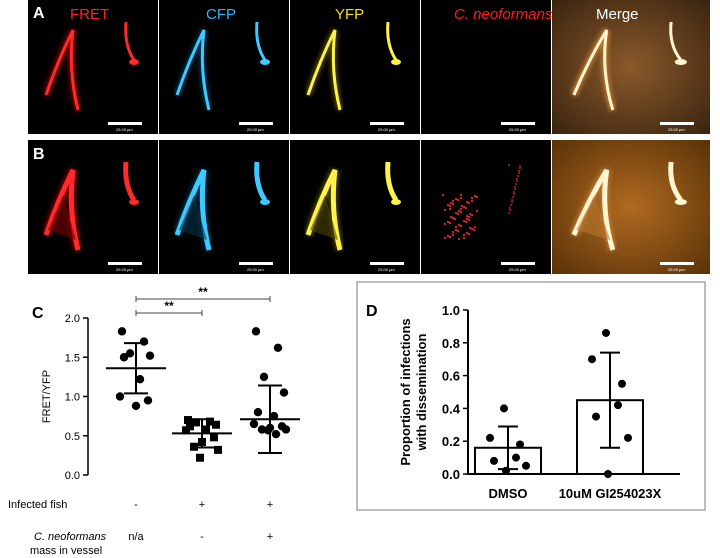 The height and width of the screenshot is (558, 720). What do you see at coordinates (224, 207) in the screenshot?
I see `panel-b-cfp` at bounding box center [224, 207].